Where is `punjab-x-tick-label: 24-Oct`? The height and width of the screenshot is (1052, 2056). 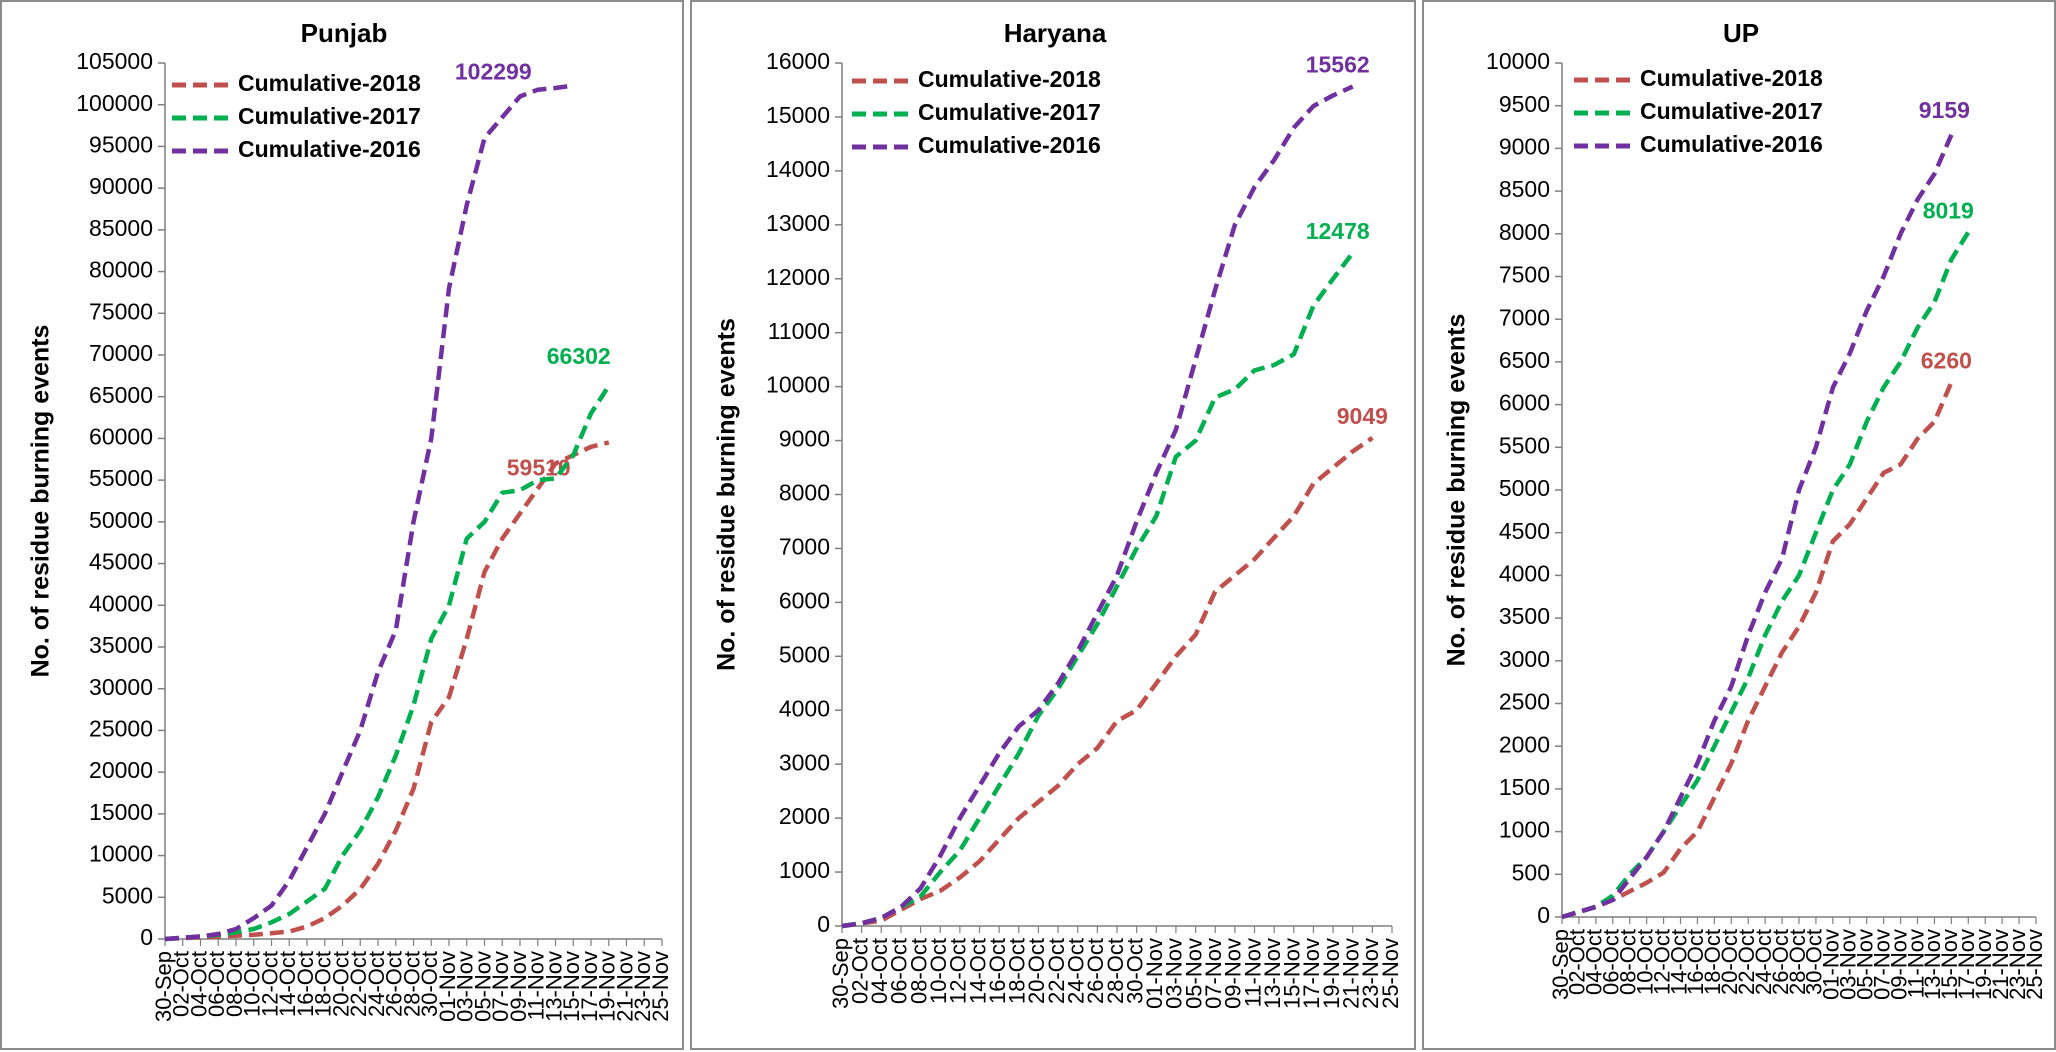 punjab-x-tick-label: 24-Oct is located at coordinates (376, 984).